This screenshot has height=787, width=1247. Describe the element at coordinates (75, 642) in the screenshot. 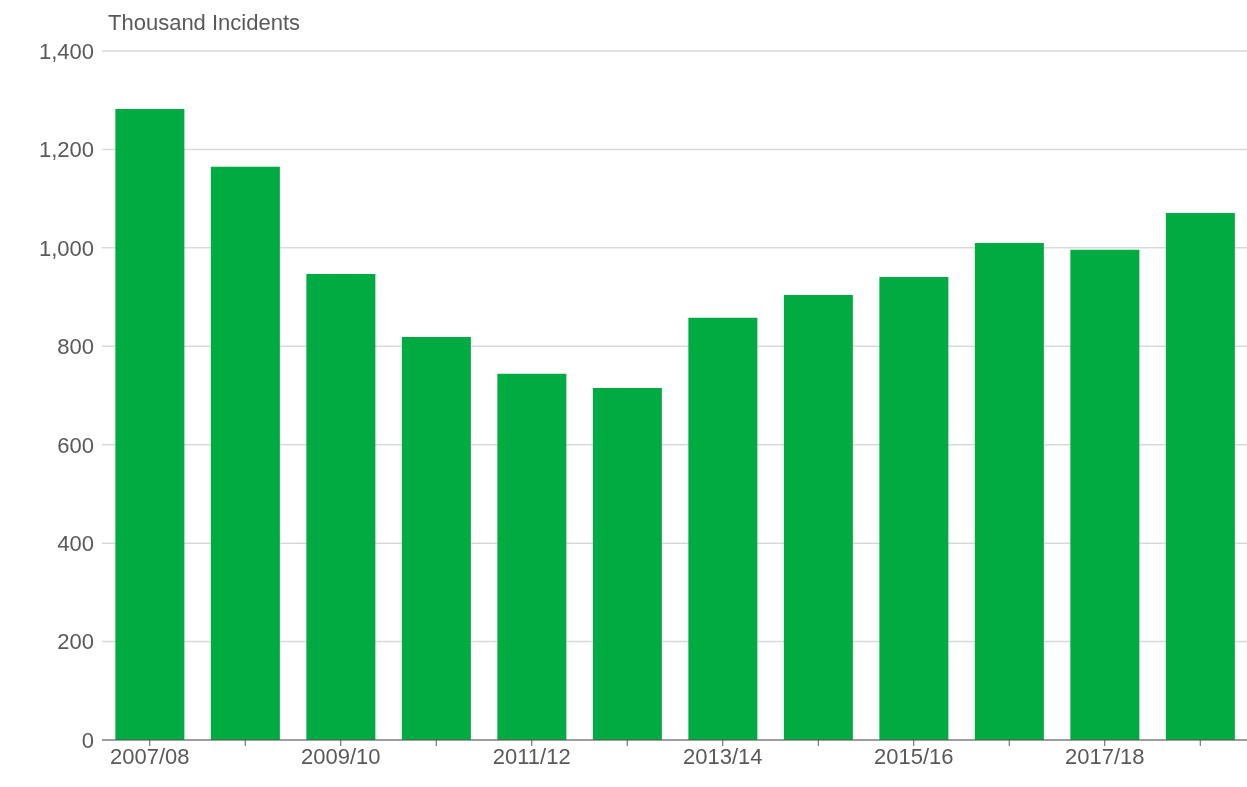

I see `y-tick-label: 200` at that location.